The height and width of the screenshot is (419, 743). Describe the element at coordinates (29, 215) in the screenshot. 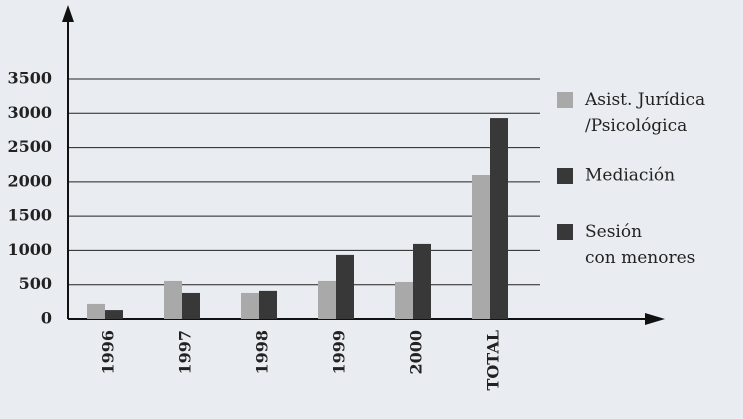

I see `y-tick-label: 1500` at that location.